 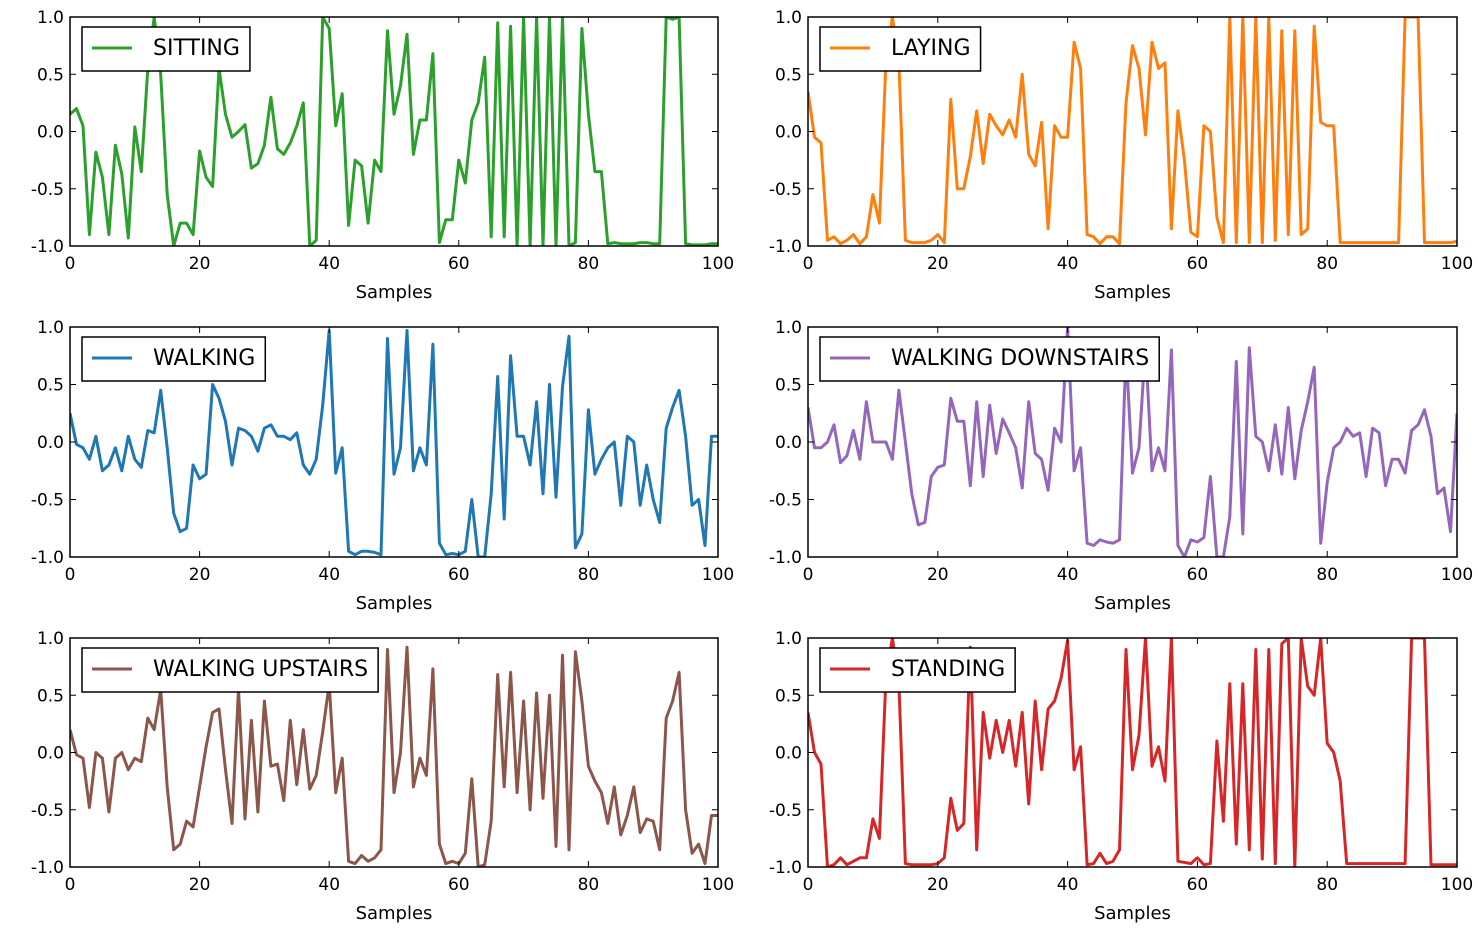 I want to click on legend: WALKING UPSTAIRS, so click(x=230, y=670).